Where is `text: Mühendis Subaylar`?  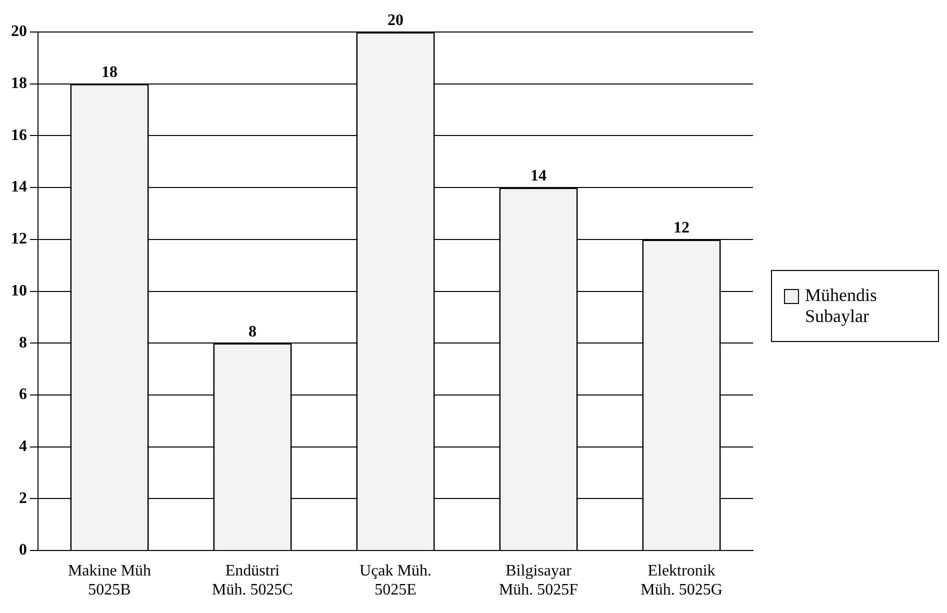
text: Mühendis Subaylar is located at coordinates (841, 305).